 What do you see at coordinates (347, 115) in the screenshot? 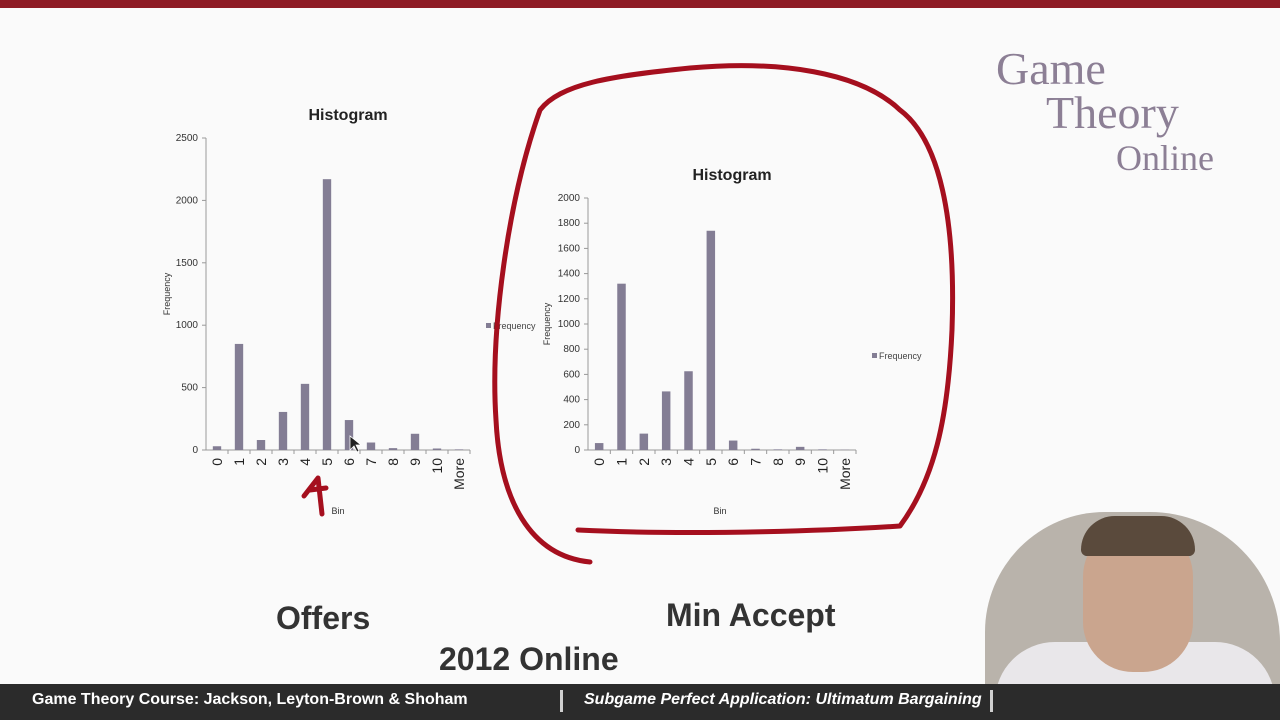
I see `offers-chart-title: Histogram` at bounding box center [347, 115].